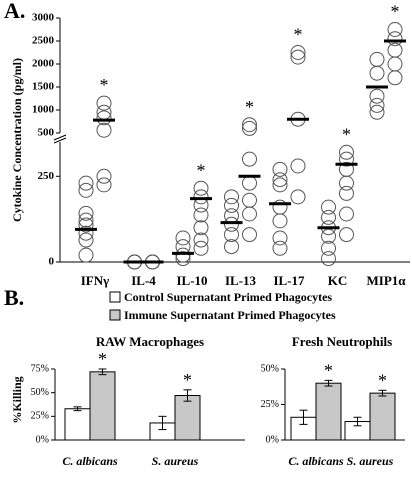  What do you see at coordinates (43, 41) in the screenshot?
I see `y-tick-label: 2500` at bounding box center [43, 41].